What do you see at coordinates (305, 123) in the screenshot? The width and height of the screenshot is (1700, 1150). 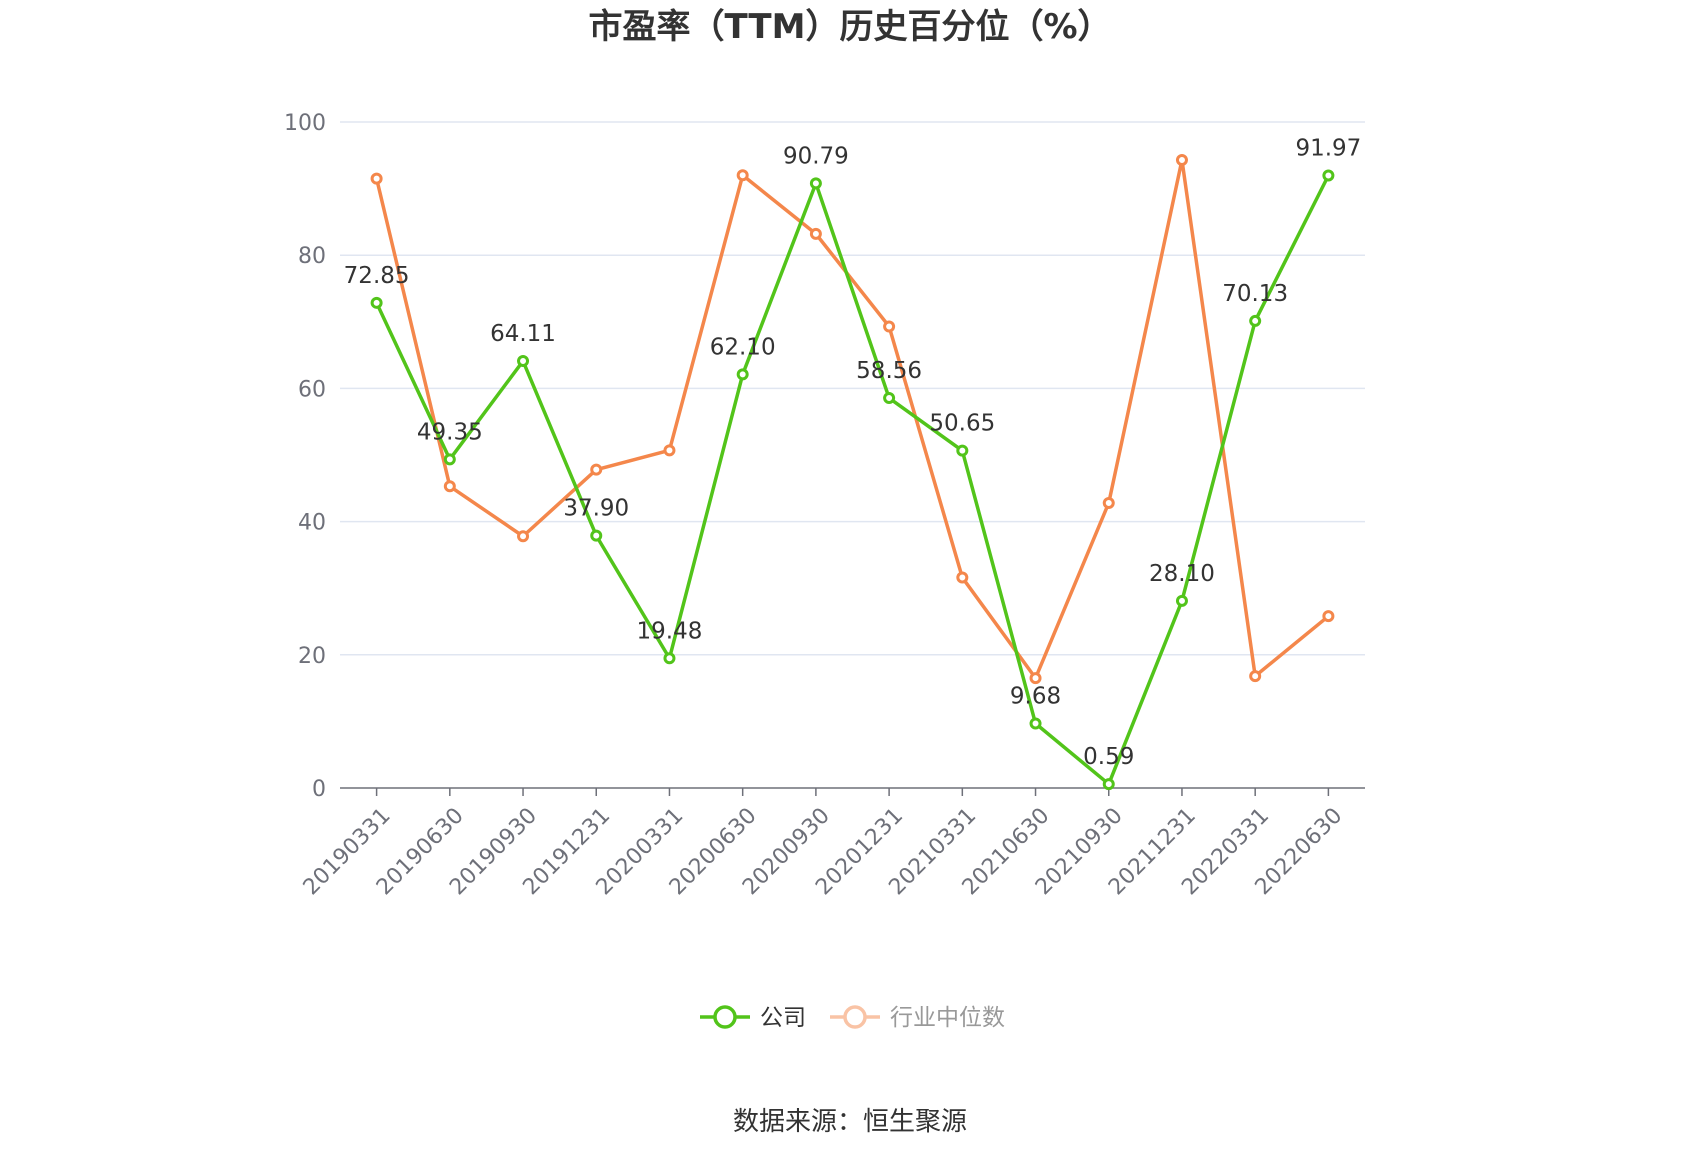 I see `y-tick-label: 100` at bounding box center [305, 123].